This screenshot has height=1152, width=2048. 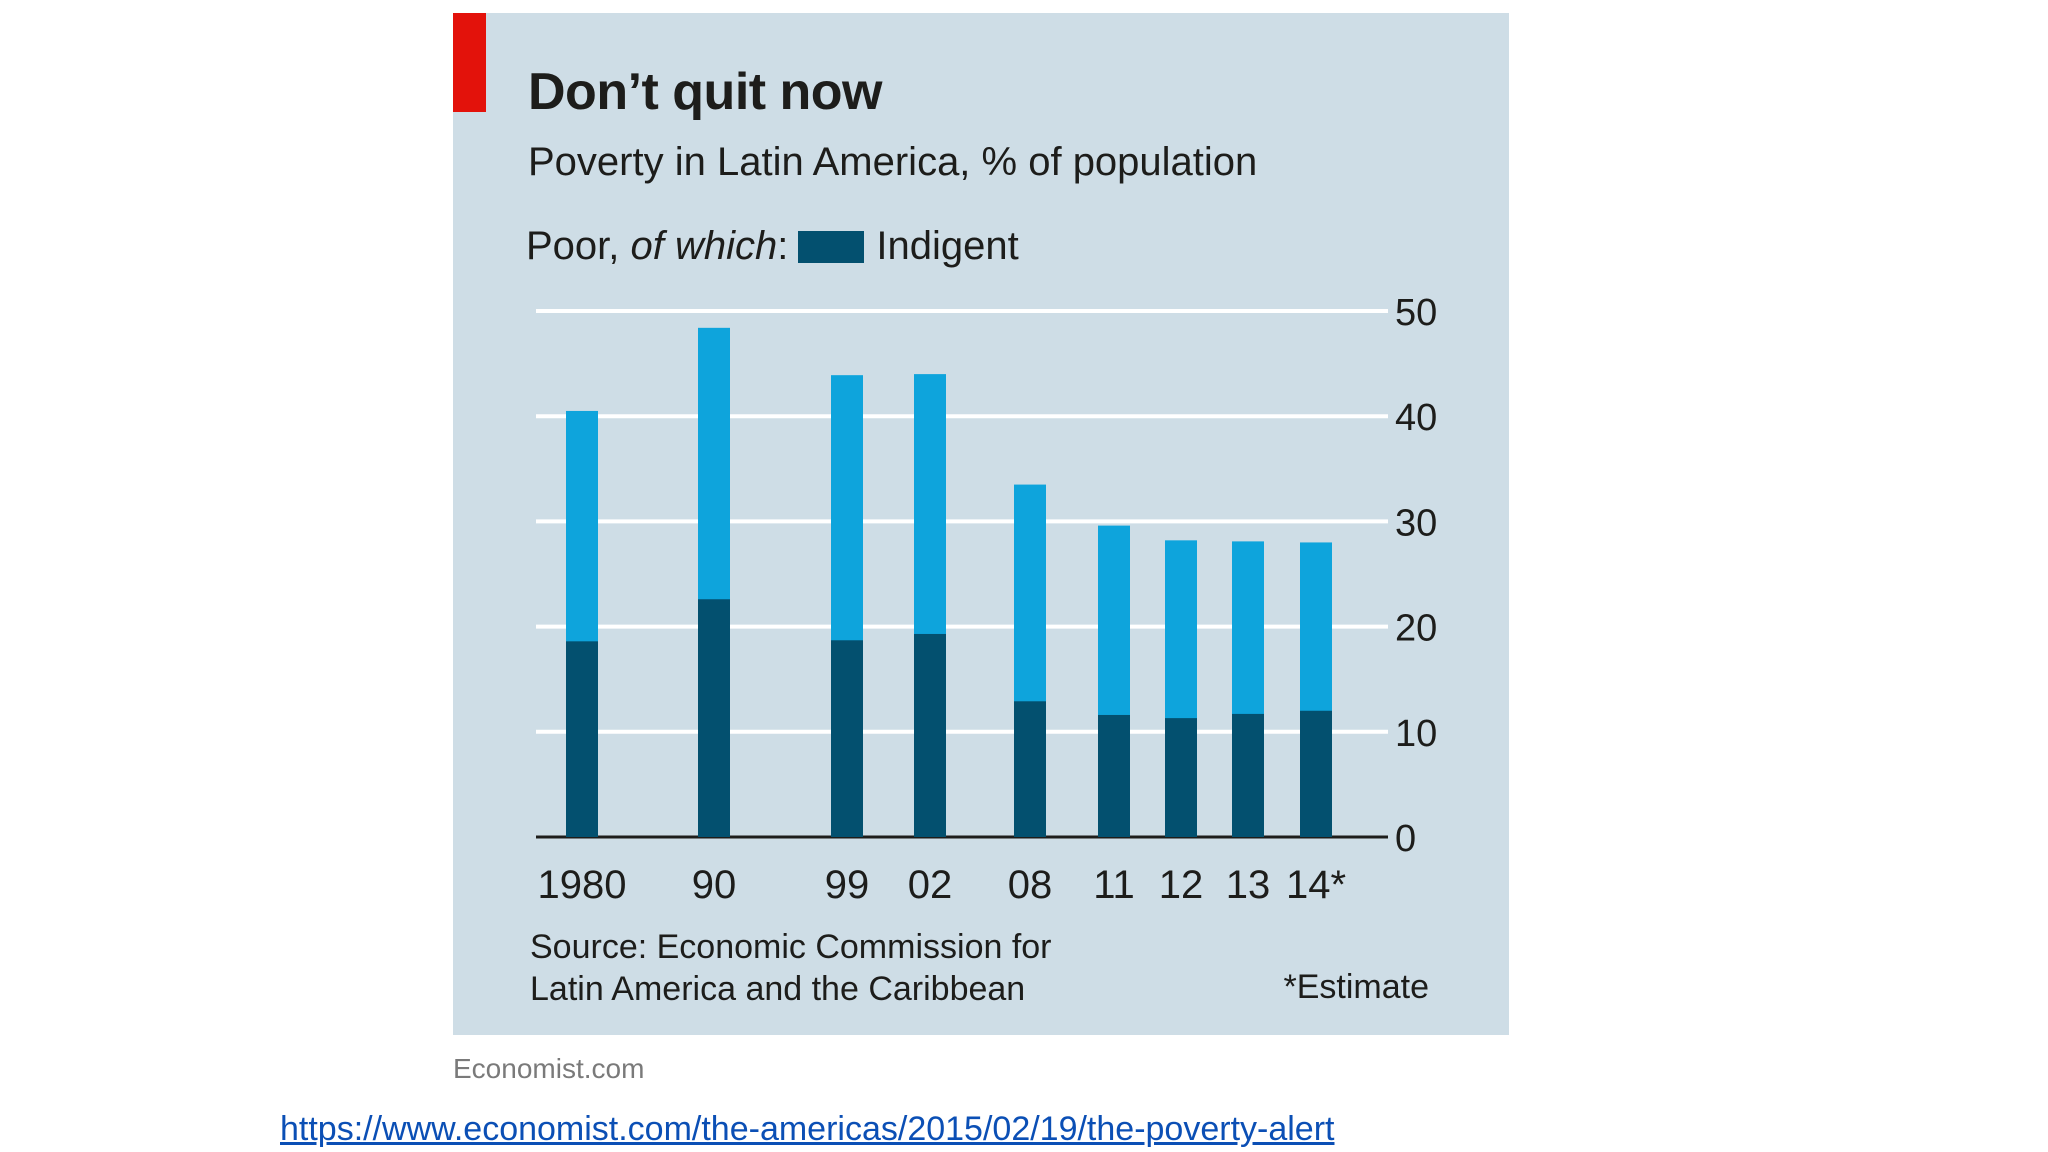 I want to click on x-tick-label-90: 90, so click(x=714, y=885).